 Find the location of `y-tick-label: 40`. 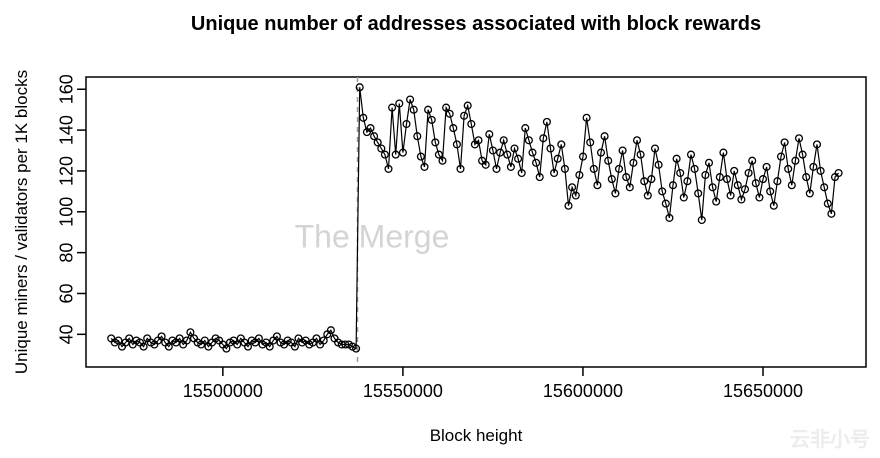

y-tick-label: 40 is located at coordinates (67, 334).